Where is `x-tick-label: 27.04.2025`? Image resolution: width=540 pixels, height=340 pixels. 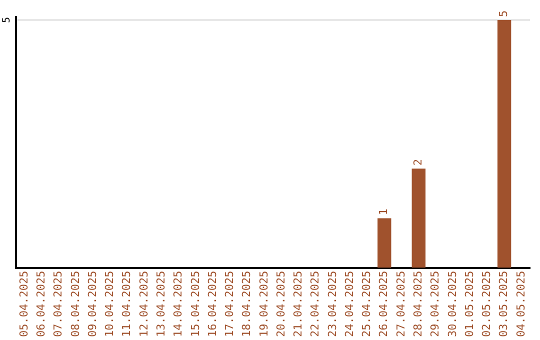 x-tick-label: 27.04.2025 is located at coordinates (401, 304).